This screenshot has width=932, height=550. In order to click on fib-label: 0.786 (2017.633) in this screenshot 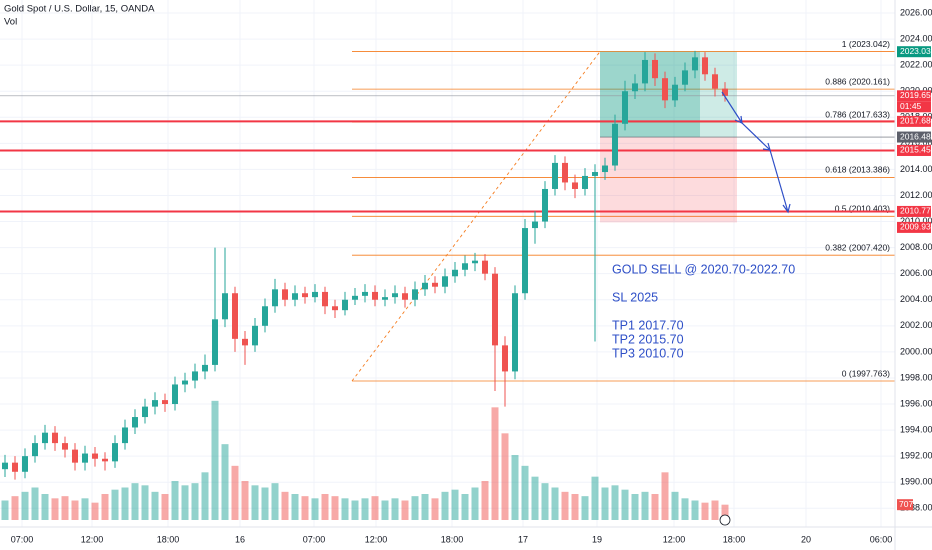, I will do `click(857, 114)`.